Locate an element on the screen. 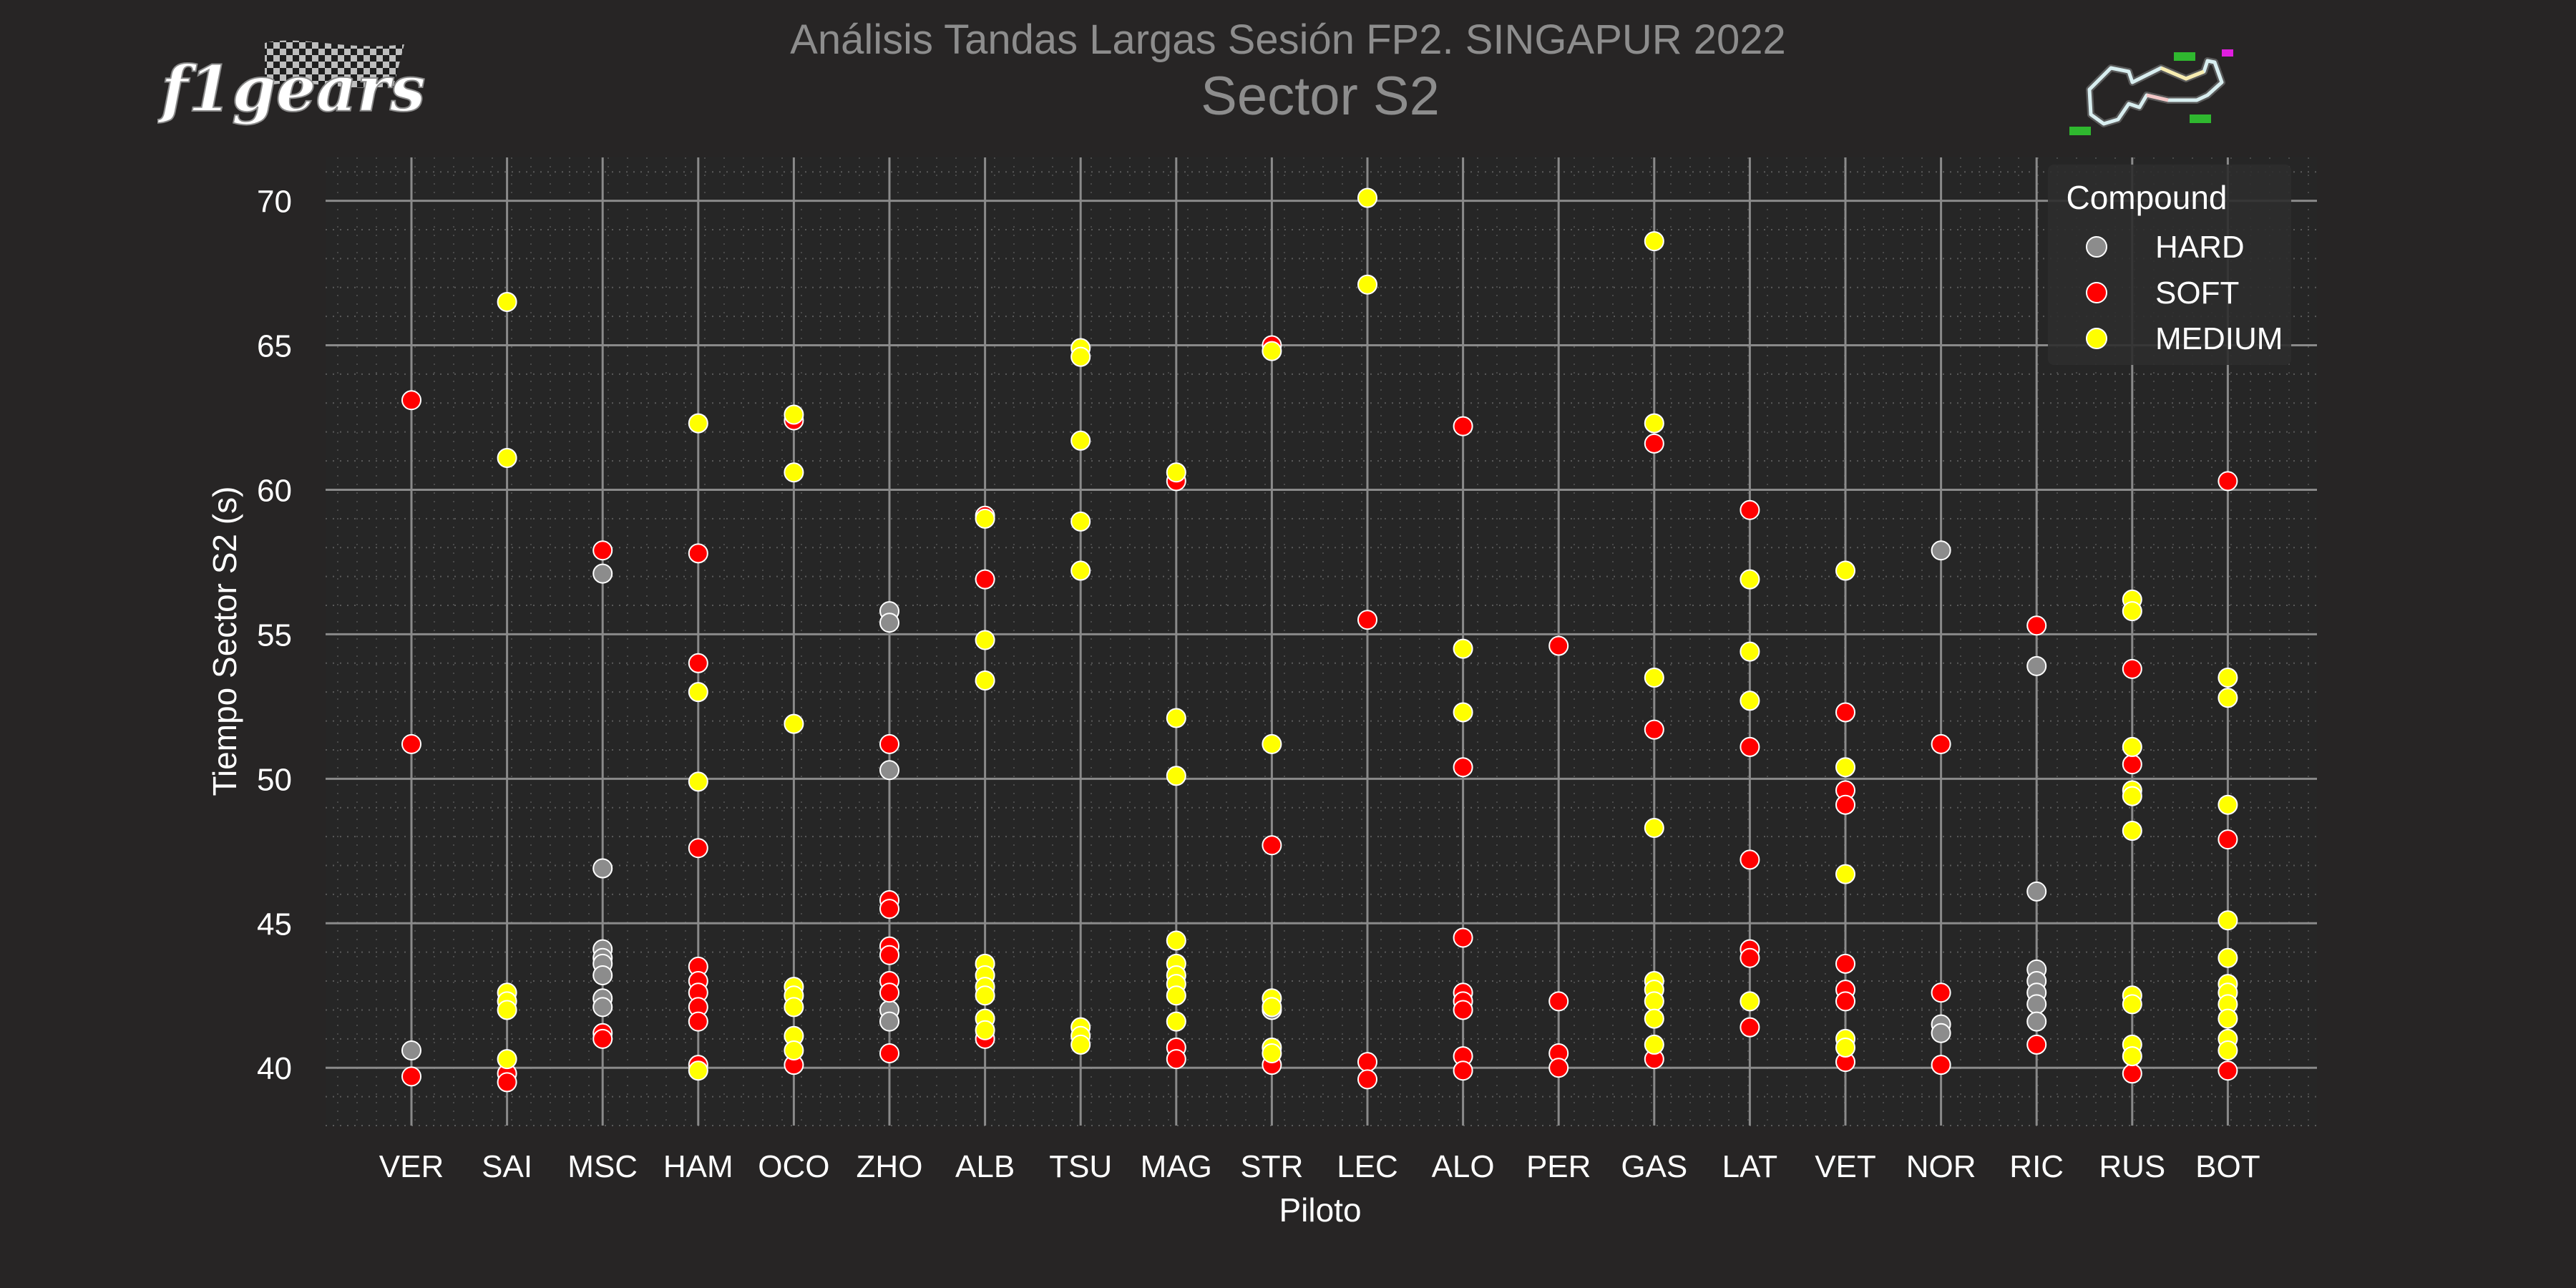 This screenshot has height=1288, width=2576. legend: Compound HARD SOFT MEDIUM is located at coordinates (2169, 265).